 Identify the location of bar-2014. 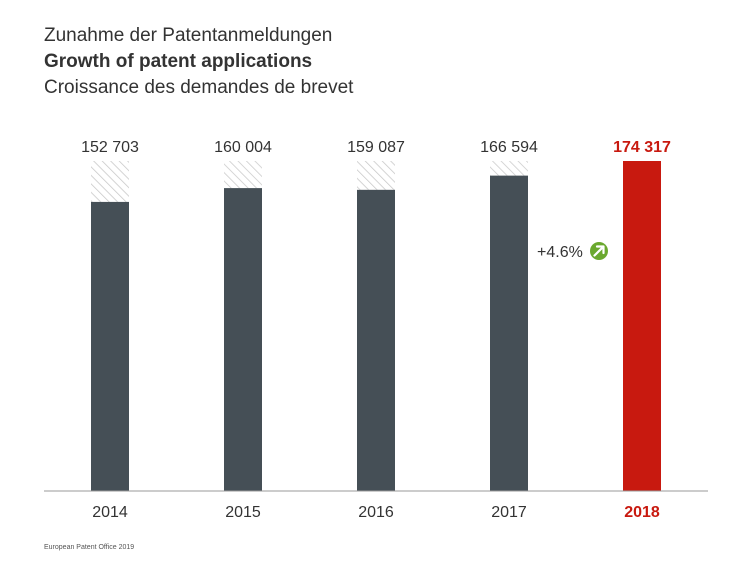
(110, 346).